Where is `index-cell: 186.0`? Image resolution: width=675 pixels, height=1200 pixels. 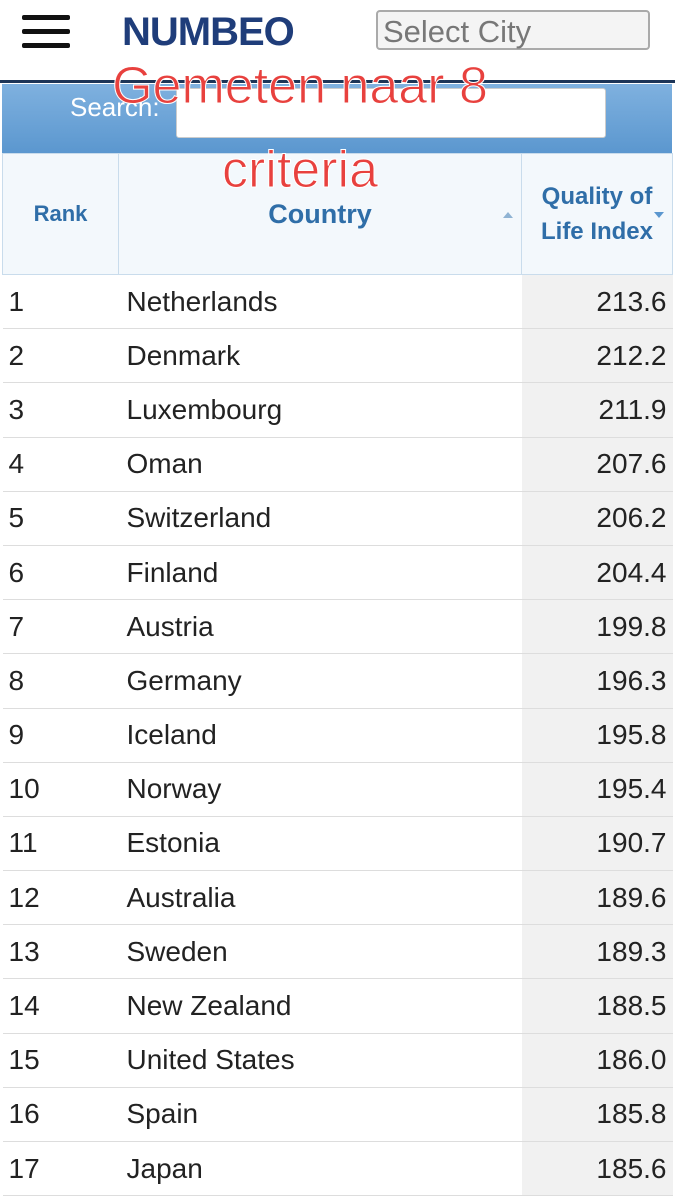 index-cell: 186.0 is located at coordinates (597, 1060).